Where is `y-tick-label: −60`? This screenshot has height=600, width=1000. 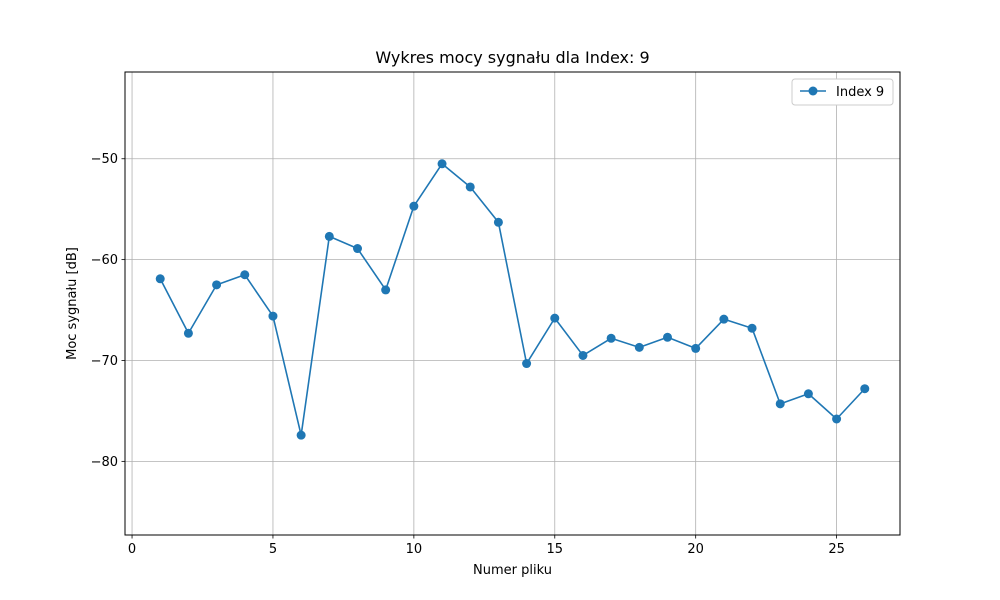 y-tick-label: −60 is located at coordinates (104, 260).